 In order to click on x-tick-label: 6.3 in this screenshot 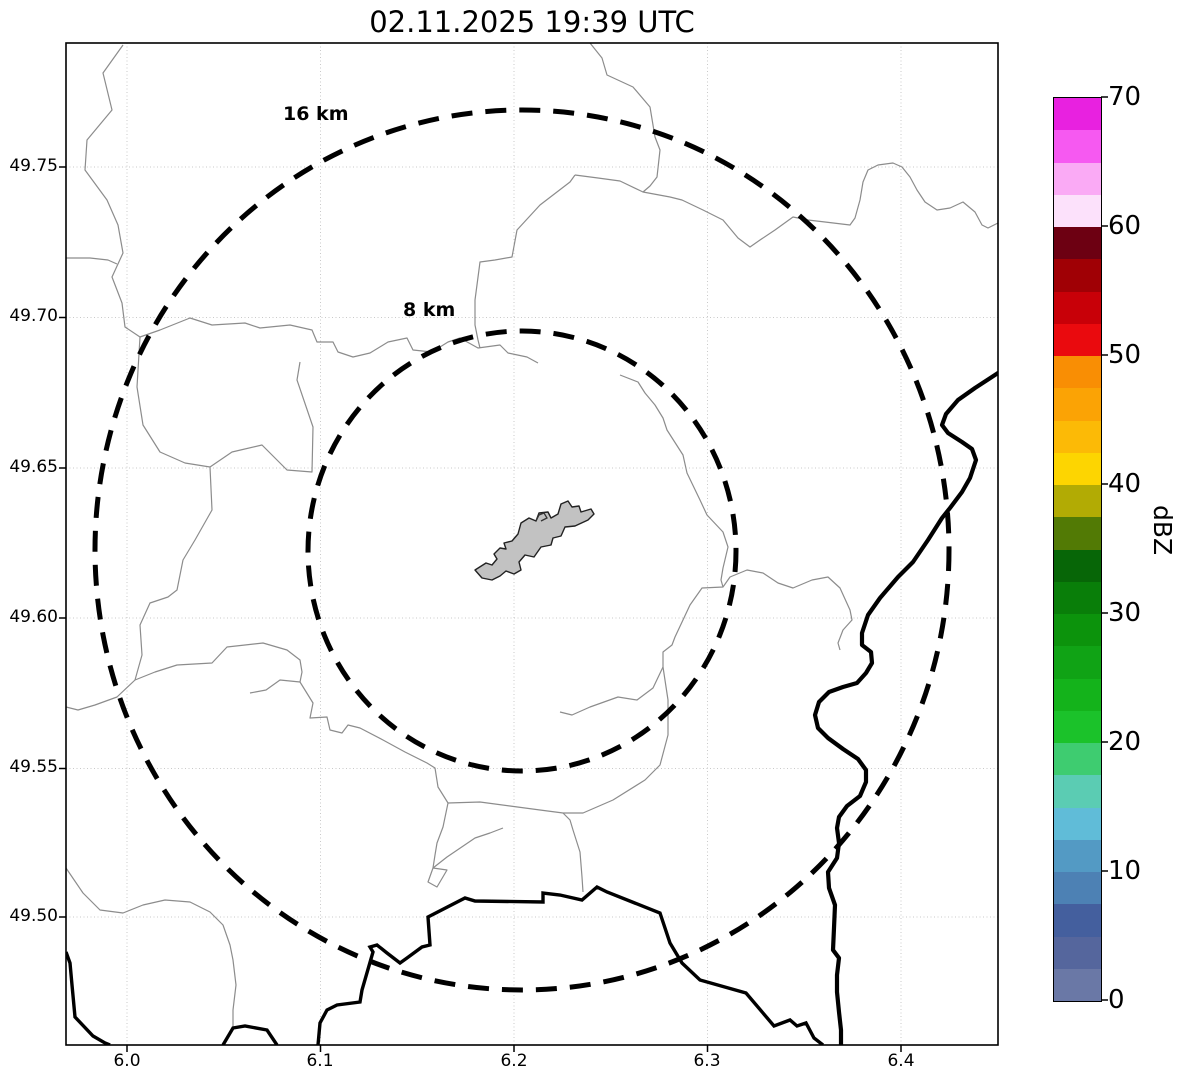, I will do `click(707, 1061)`.